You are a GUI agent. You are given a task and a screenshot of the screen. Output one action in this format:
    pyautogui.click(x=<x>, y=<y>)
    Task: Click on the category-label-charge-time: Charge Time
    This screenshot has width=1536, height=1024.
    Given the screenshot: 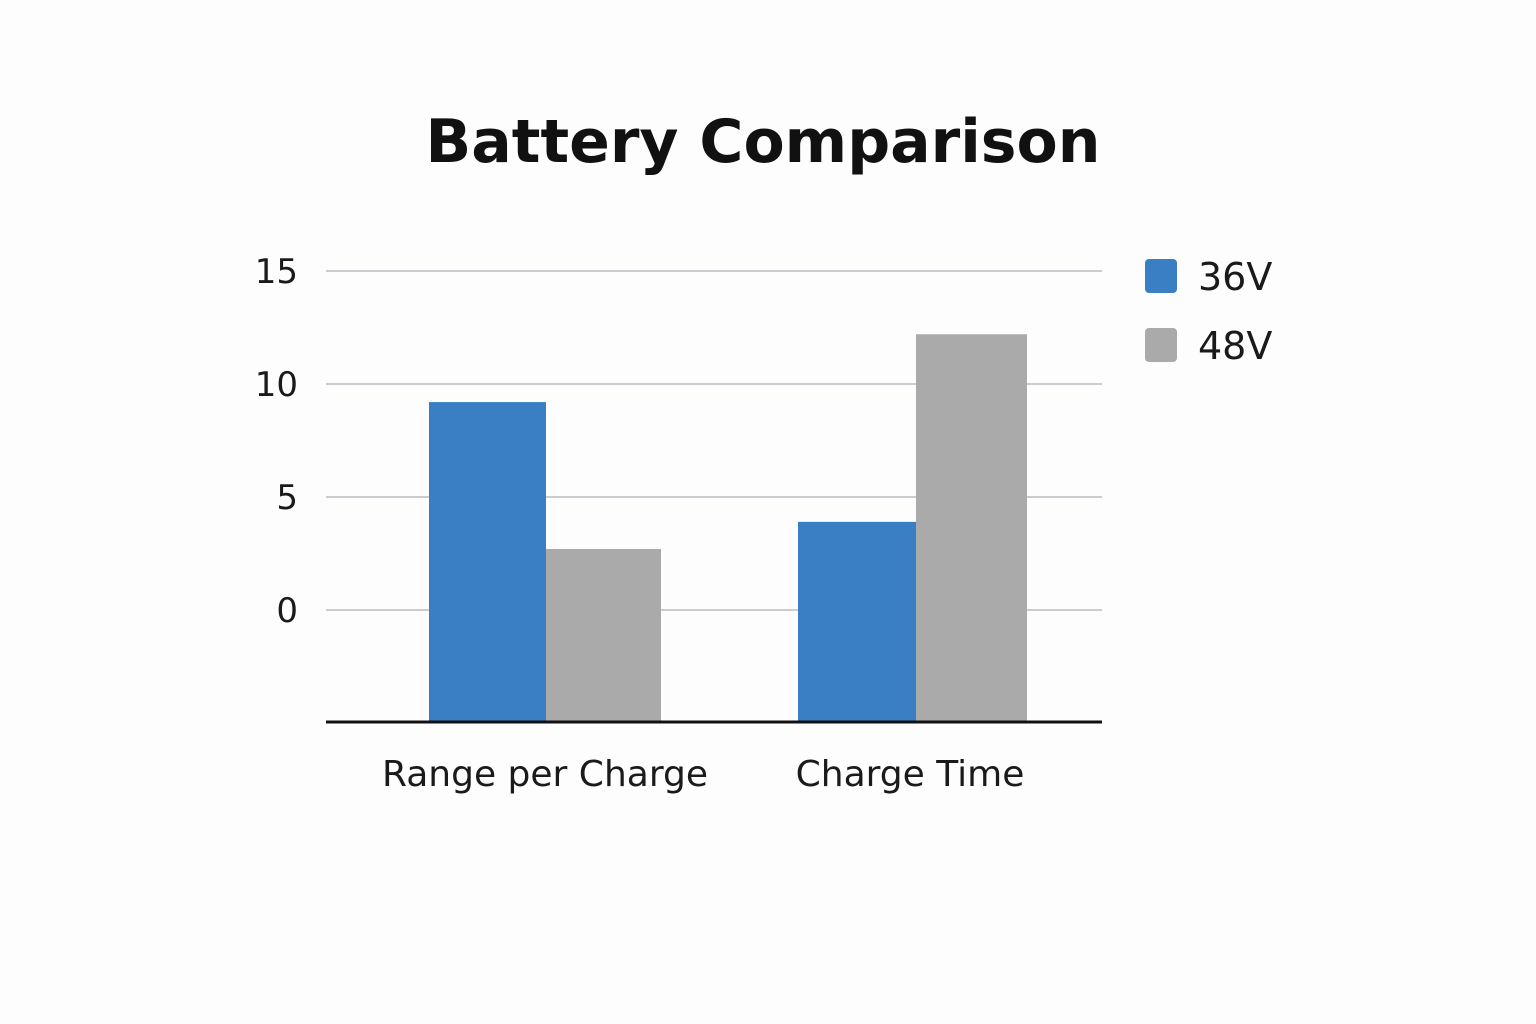 What is the action you would take?
    pyautogui.click(x=910, y=774)
    